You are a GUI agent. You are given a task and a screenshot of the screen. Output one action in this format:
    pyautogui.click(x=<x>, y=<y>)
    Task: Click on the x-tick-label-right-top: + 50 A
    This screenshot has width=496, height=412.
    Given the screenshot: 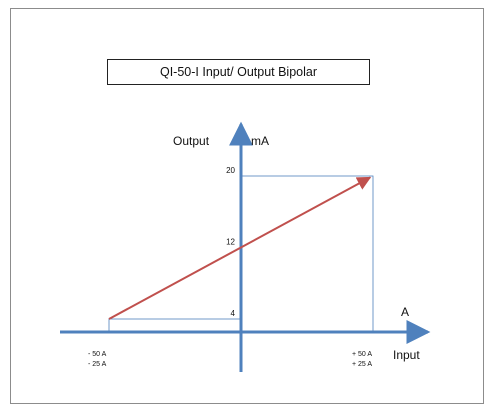 What is the action you would take?
    pyautogui.click(x=362, y=354)
    